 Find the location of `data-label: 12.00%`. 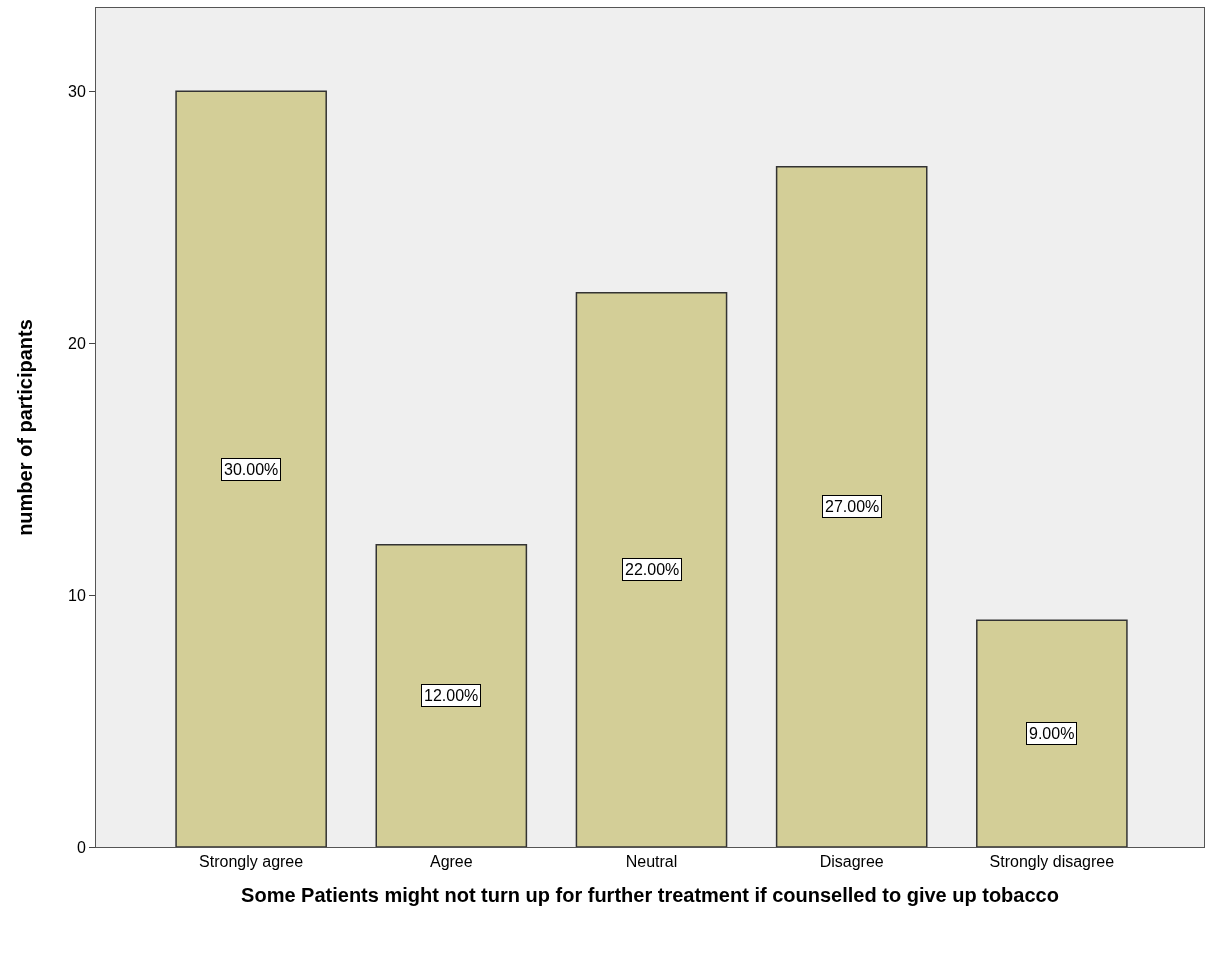

data-label: 12.00% is located at coordinates (451, 695).